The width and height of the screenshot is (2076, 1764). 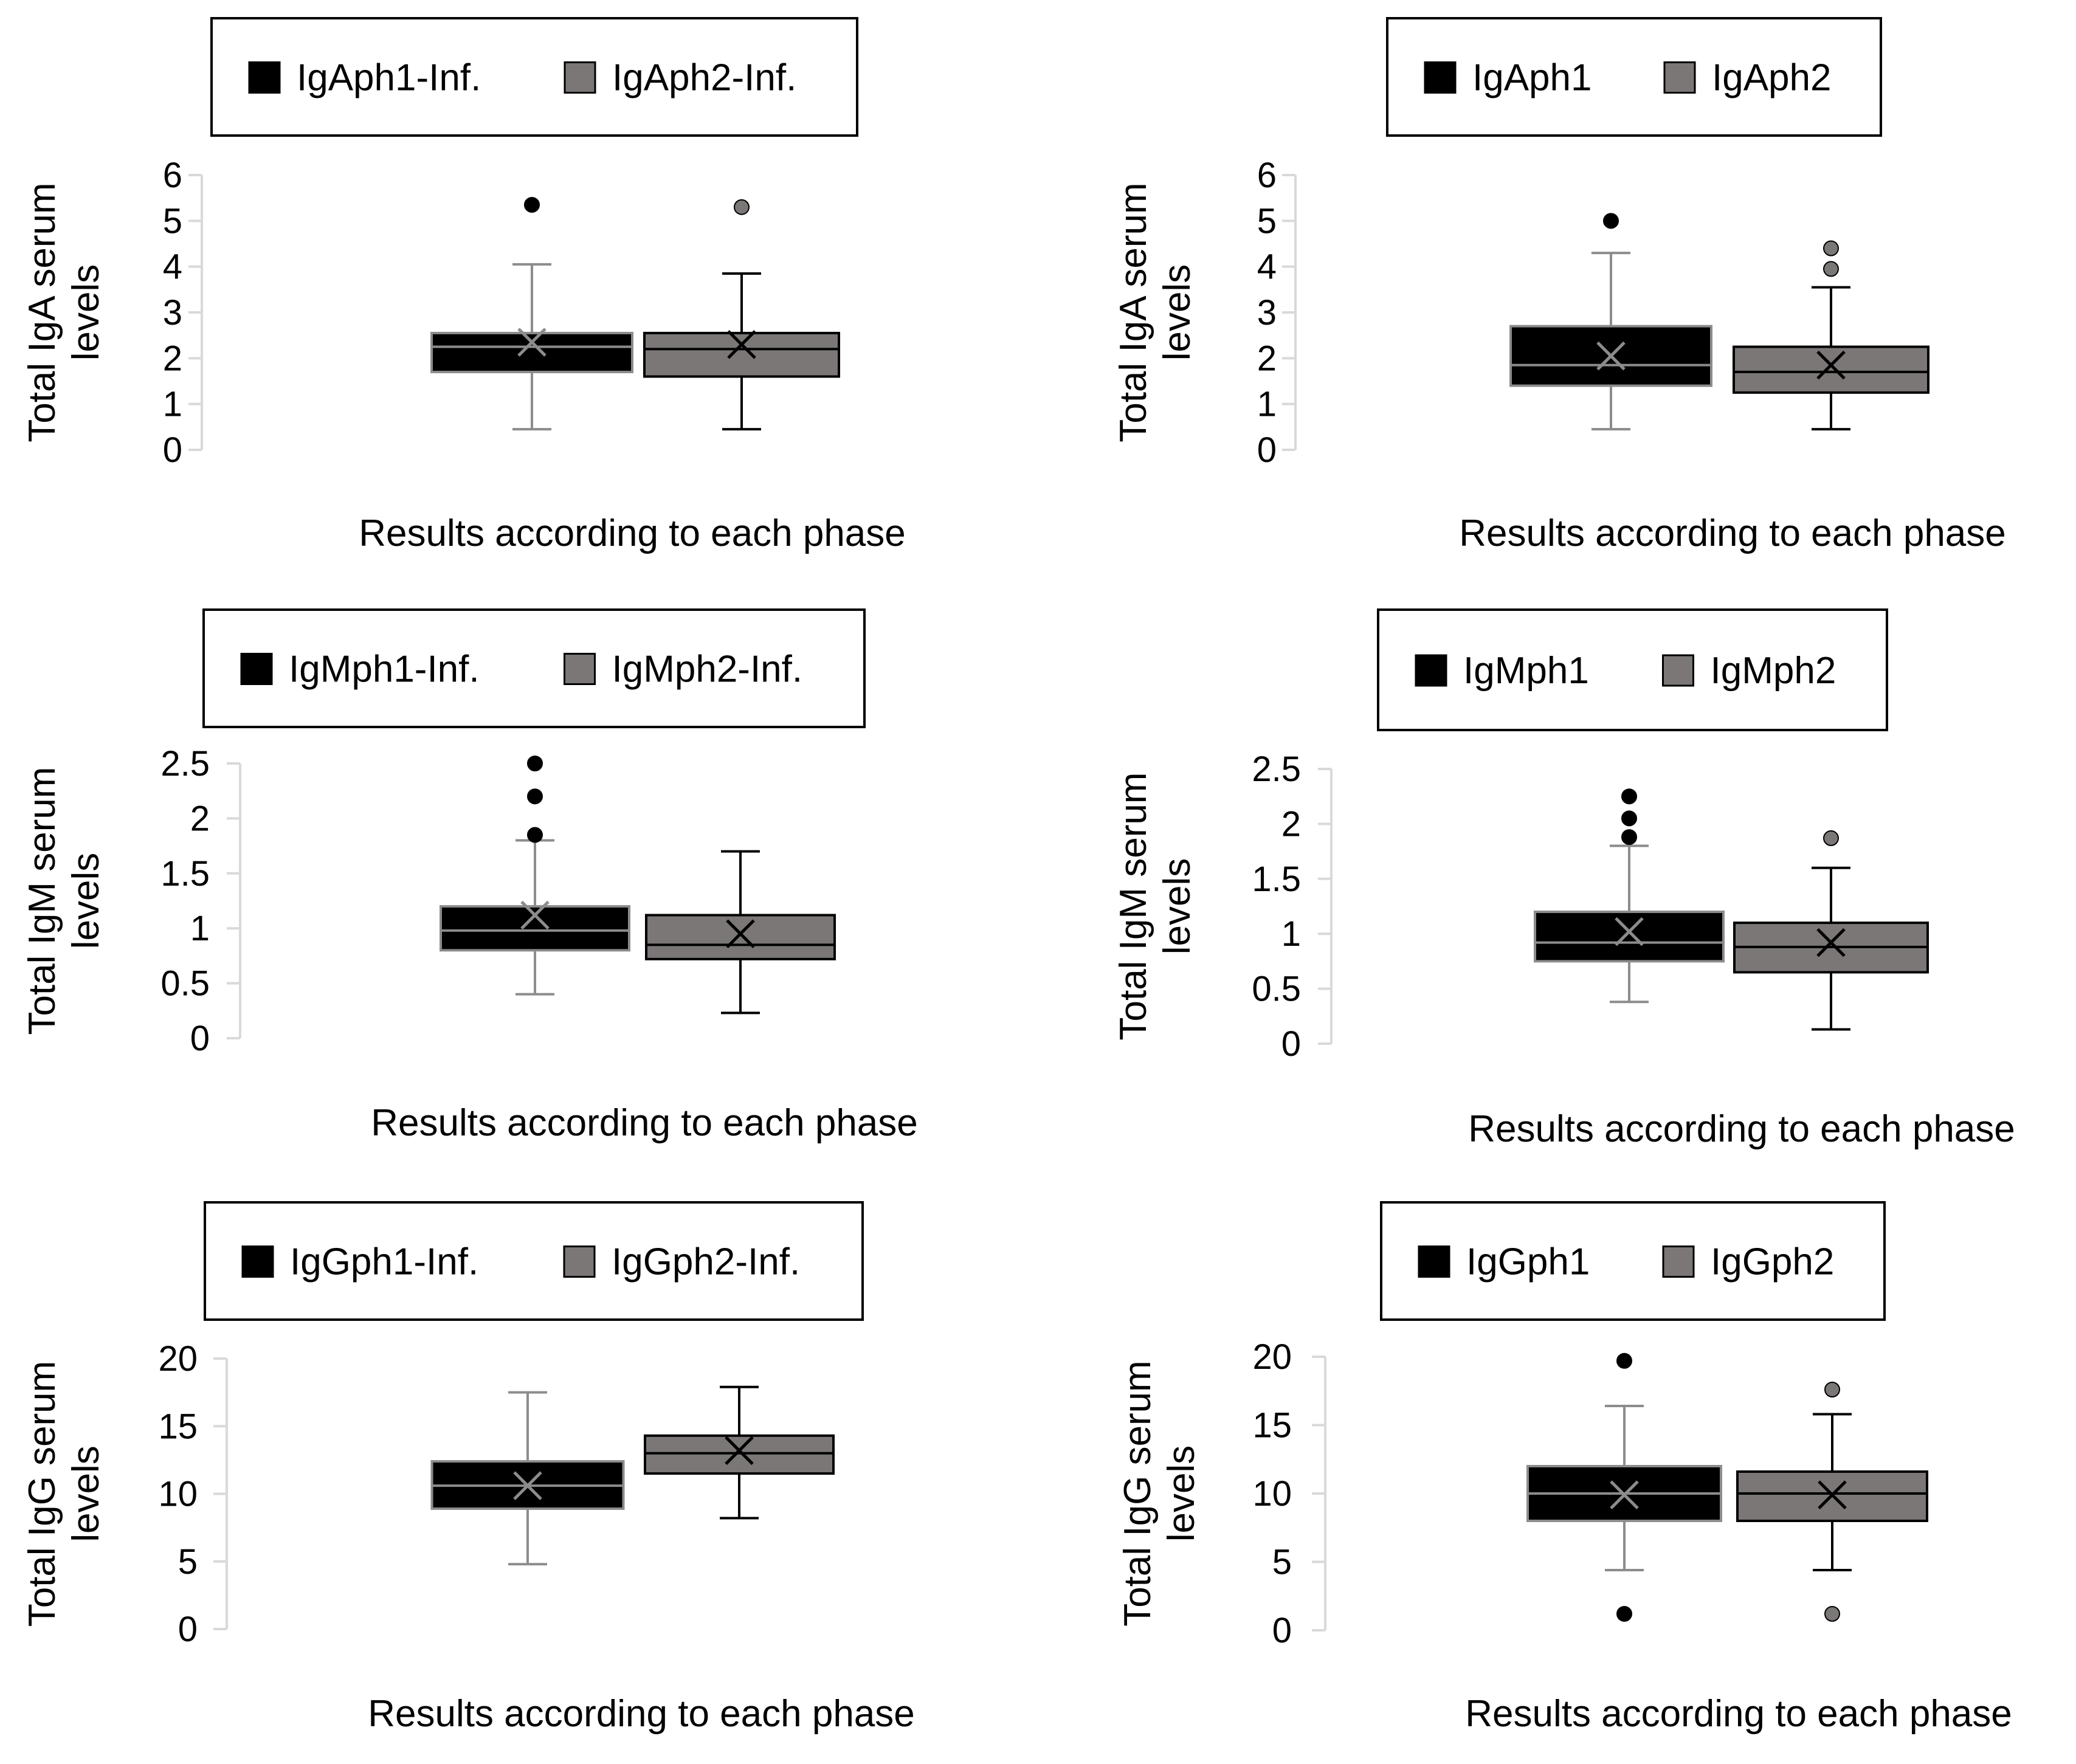 I want to click on y-tick-label: 20, so click(x=1272, y=1357).